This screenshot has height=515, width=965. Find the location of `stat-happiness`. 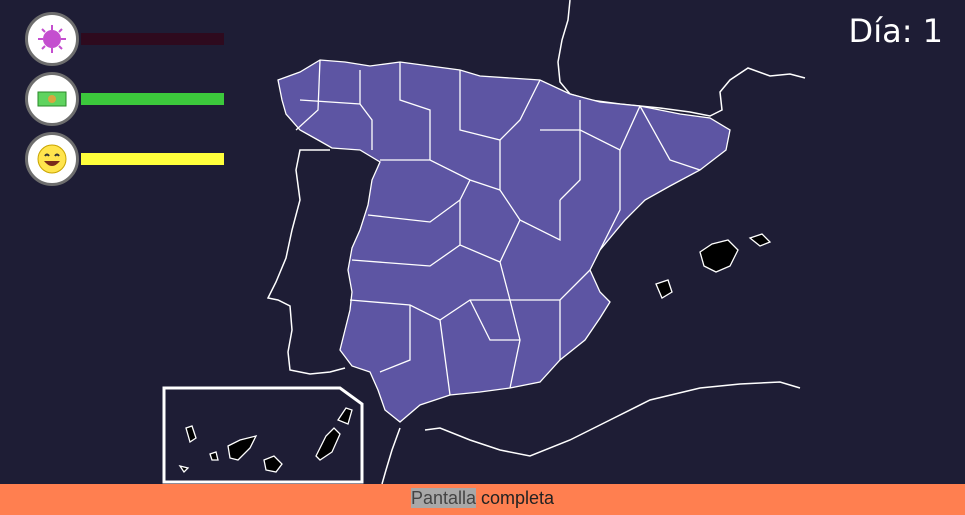

stat-happiness is located at coordinates (130, 159).